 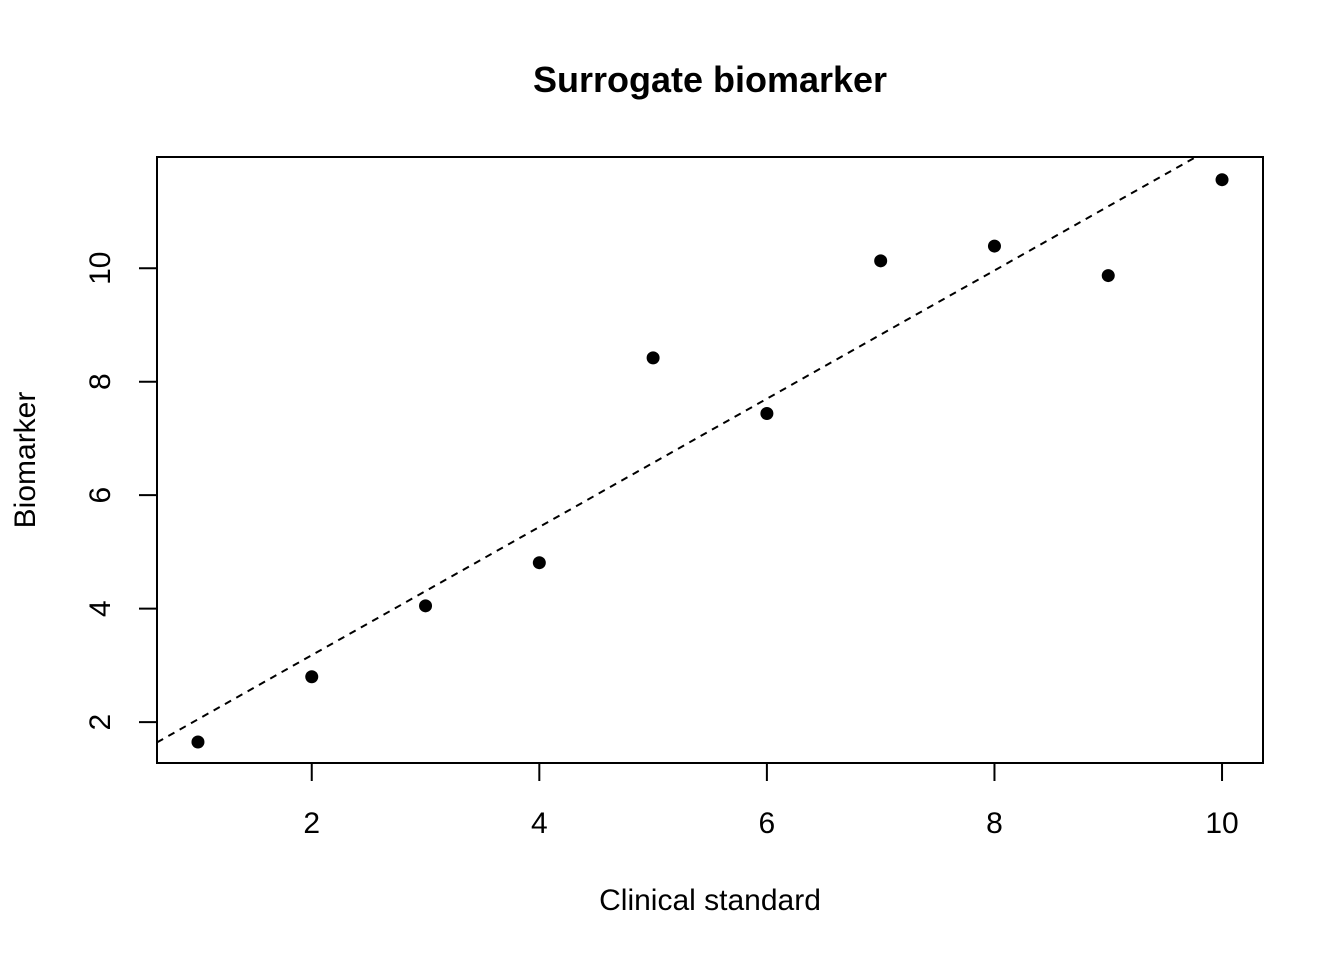 What do you see at coordinates (100, 381) in the screenshot?
I see `y-tick-label-8: 8` at bounding box center [100, 381].